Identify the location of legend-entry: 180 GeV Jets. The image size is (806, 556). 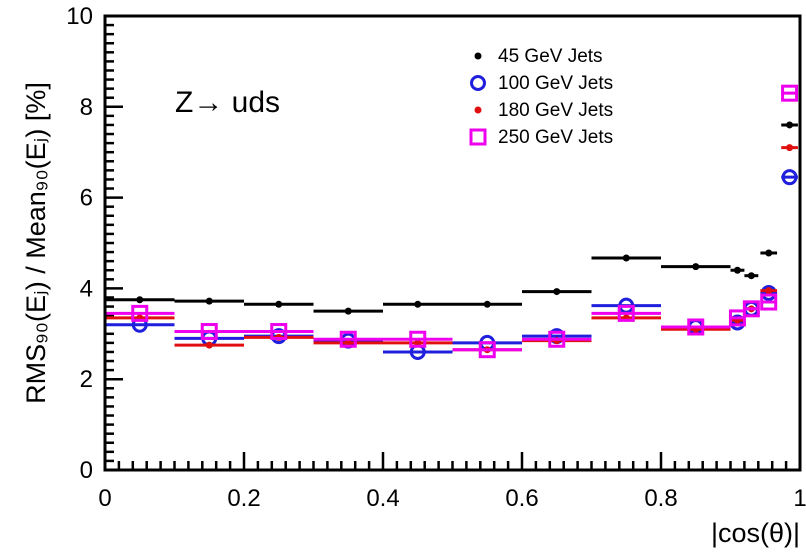
(543, 110).